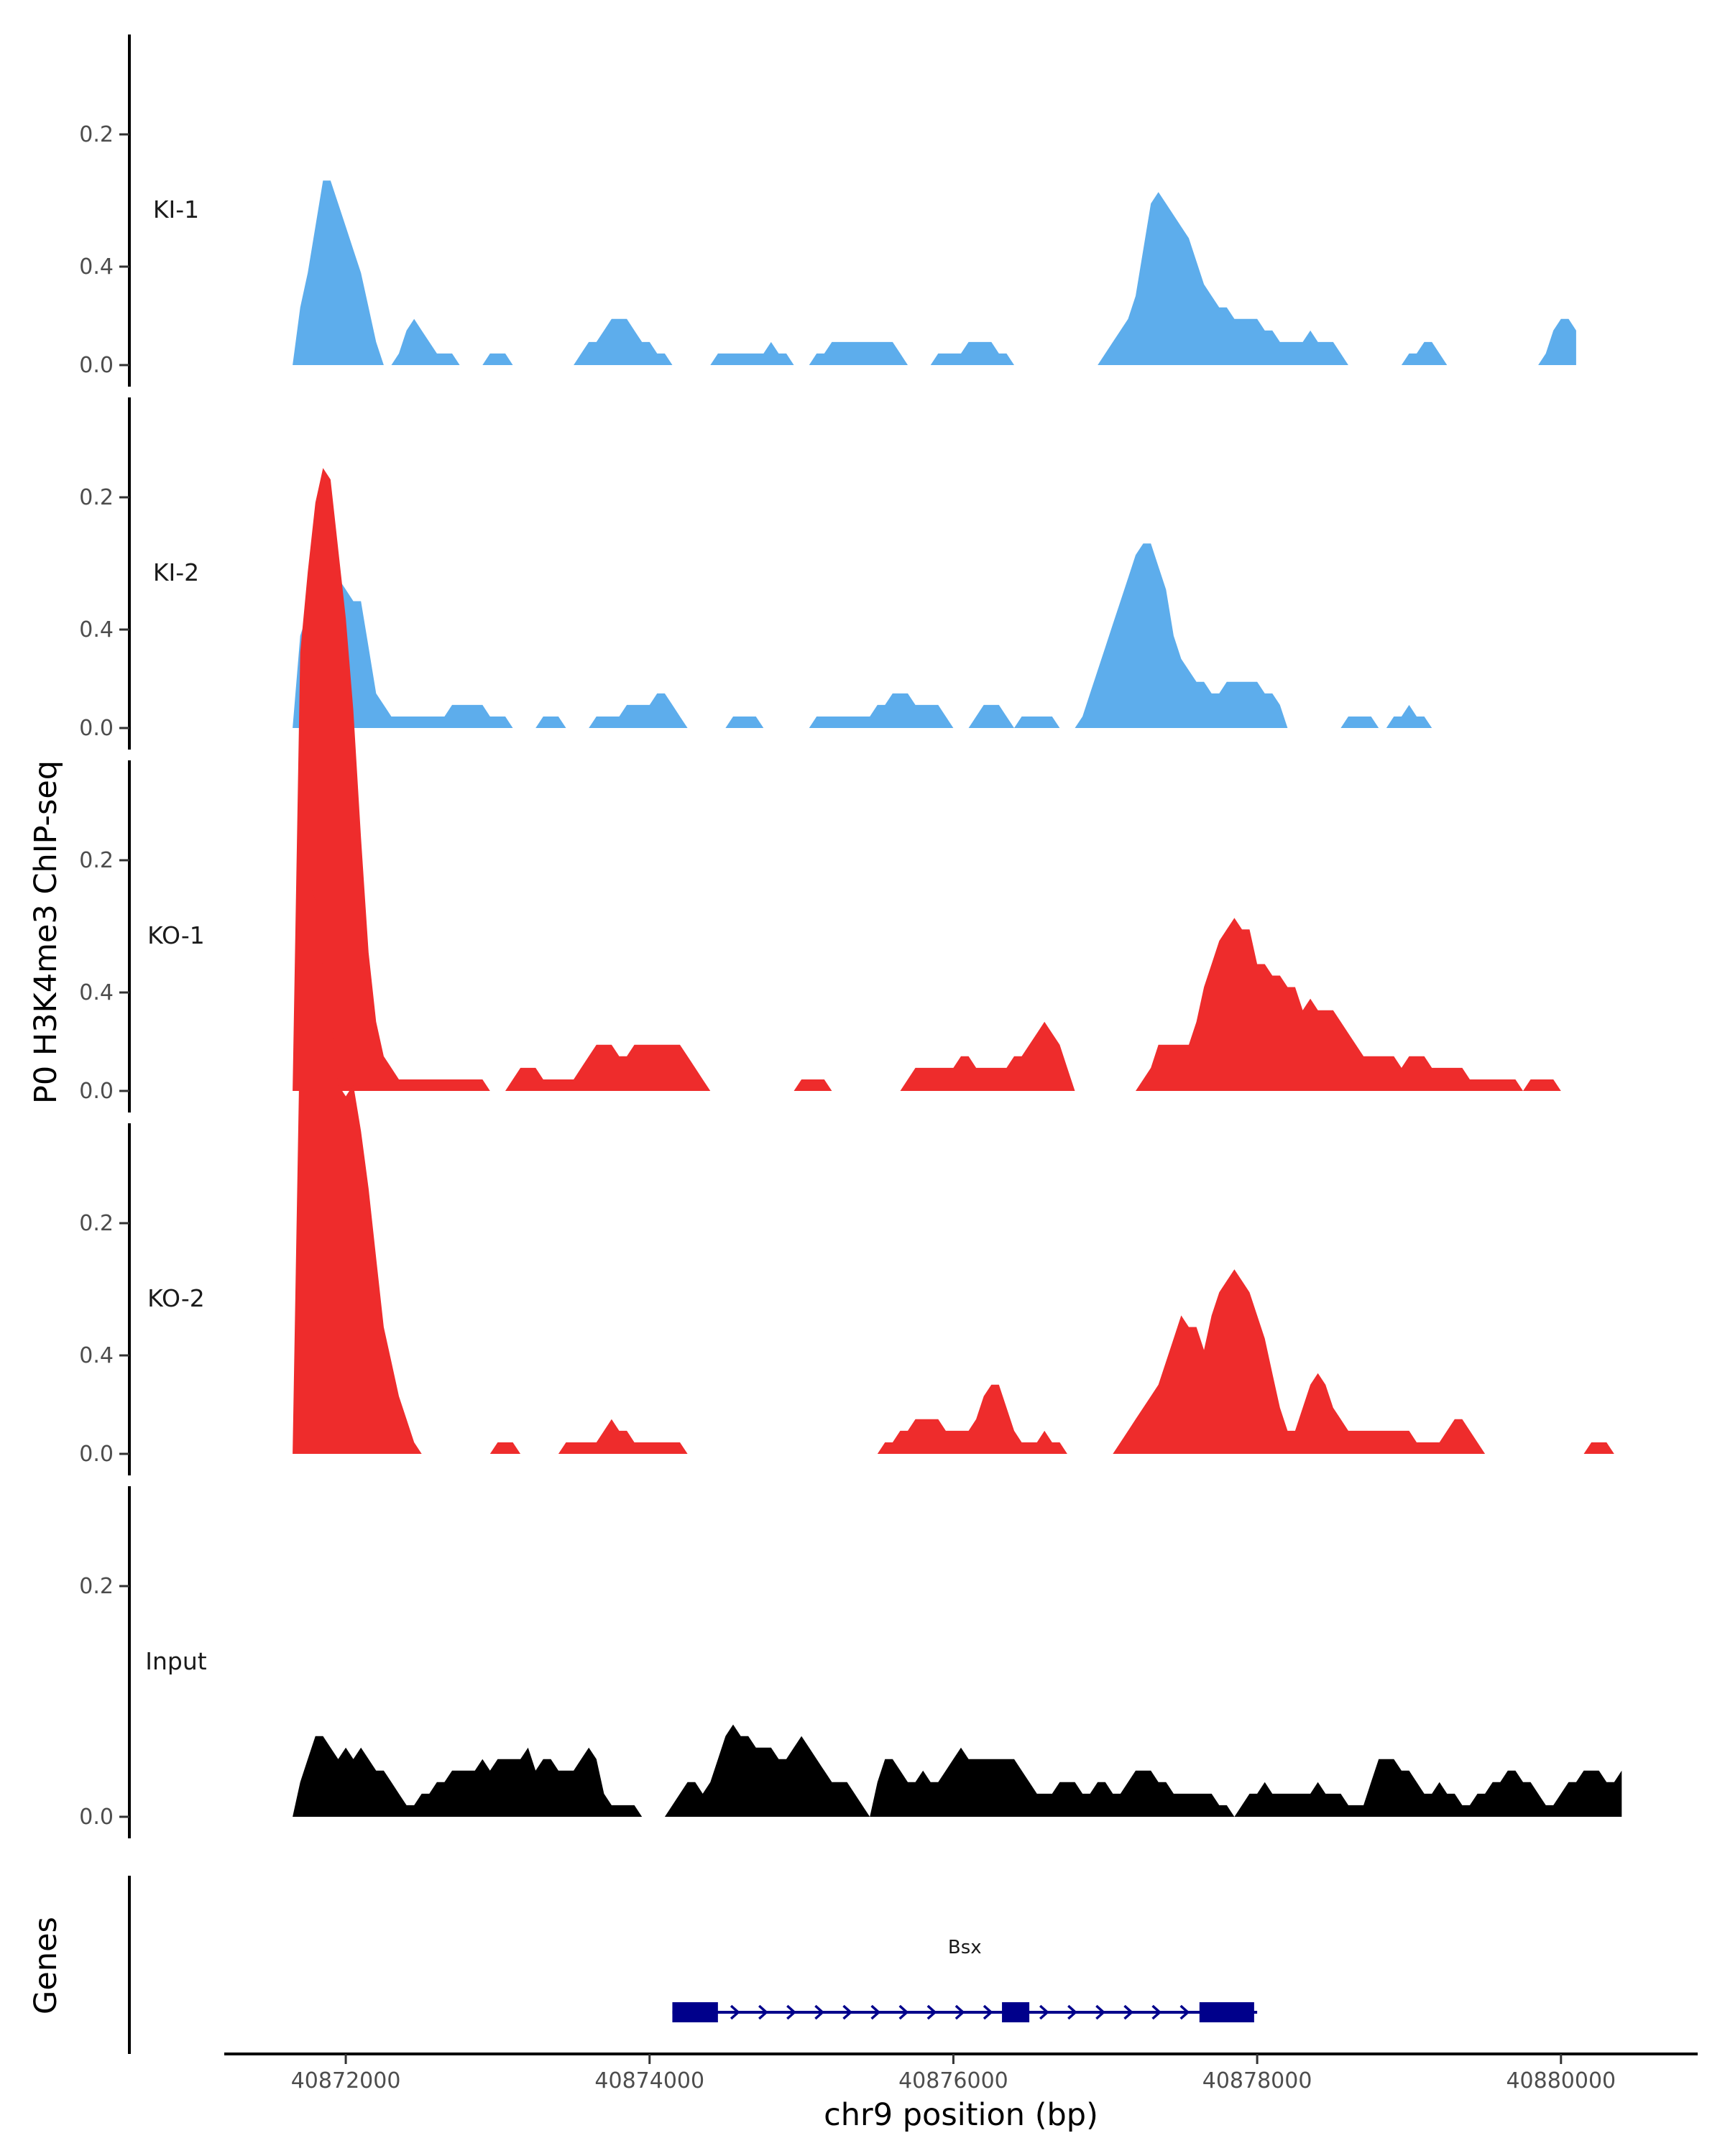 This screenshot has height=2156, width=1725. Describe the element at coordinates (46, 932) in the screenshot. I see `y-axis-title: P0 H3K4me3 ChIP-seq` at that location.